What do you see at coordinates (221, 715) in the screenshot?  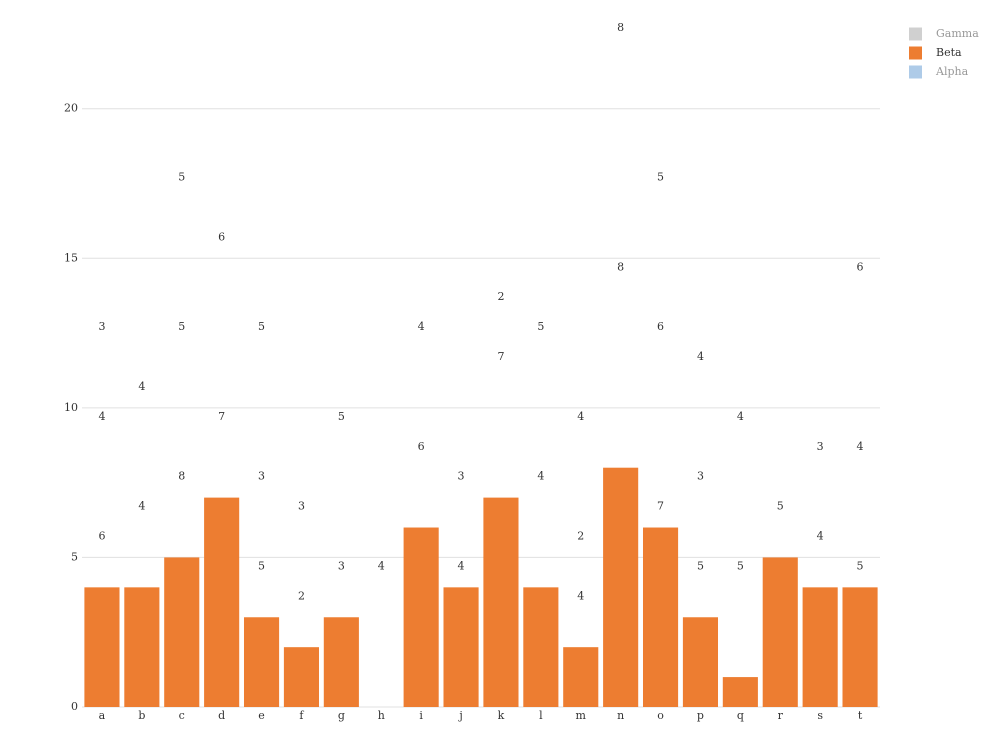 I see `x-tick-label: d` at bounding box center [221, 715].